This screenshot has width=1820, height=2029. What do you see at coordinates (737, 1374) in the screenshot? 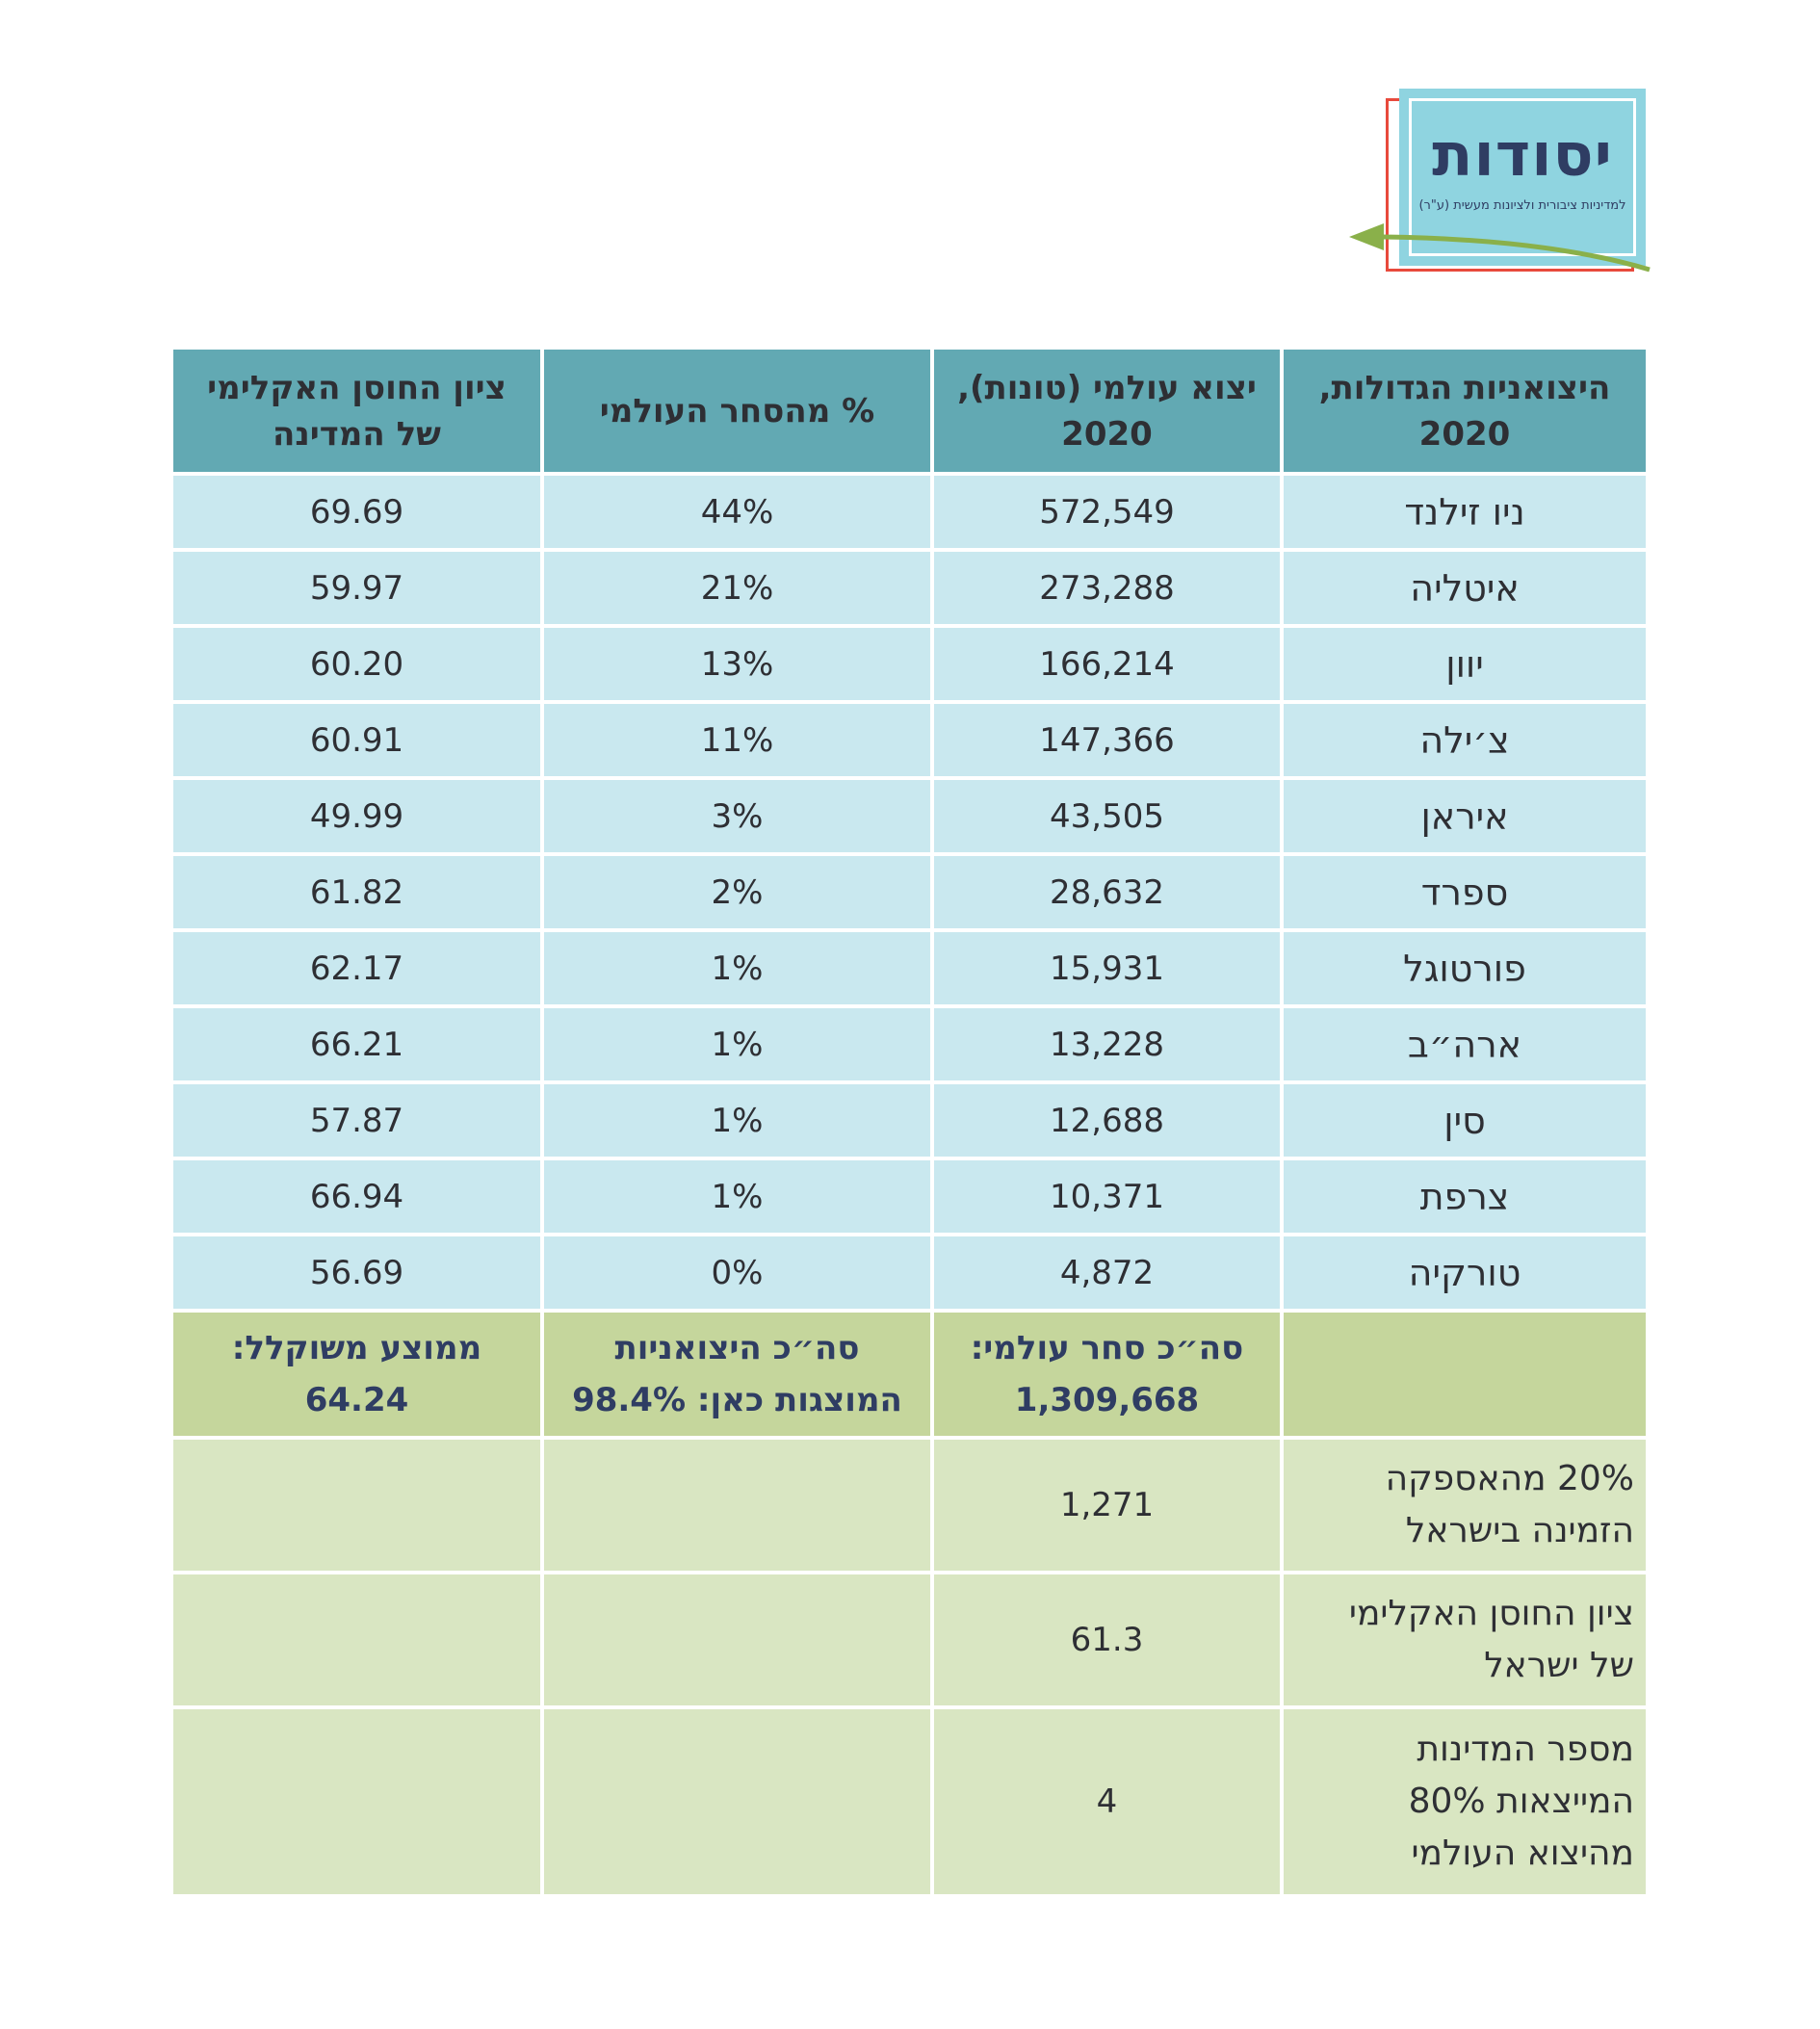
I see `totals-share-cell: סה״כ היצואניות המוצגות כאן: 98.4%` at bounding box center [737, 1374].